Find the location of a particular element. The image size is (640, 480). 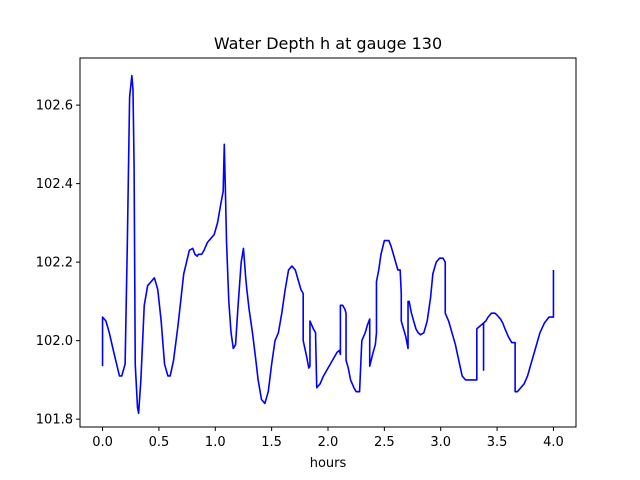

x-tick-label-6: 3.0 is located at coordinates (440, 442).